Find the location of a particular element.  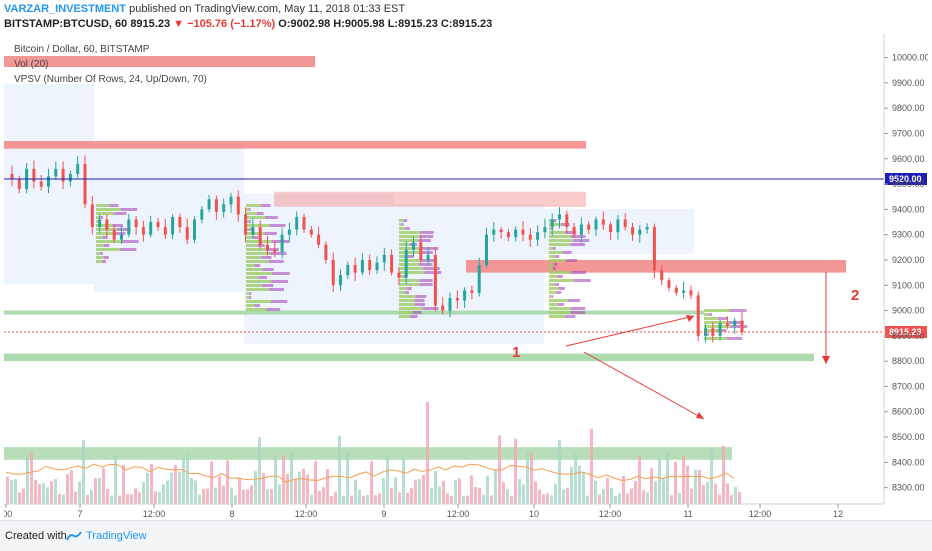

arrow-2-head is located at coordinates (826, 360).